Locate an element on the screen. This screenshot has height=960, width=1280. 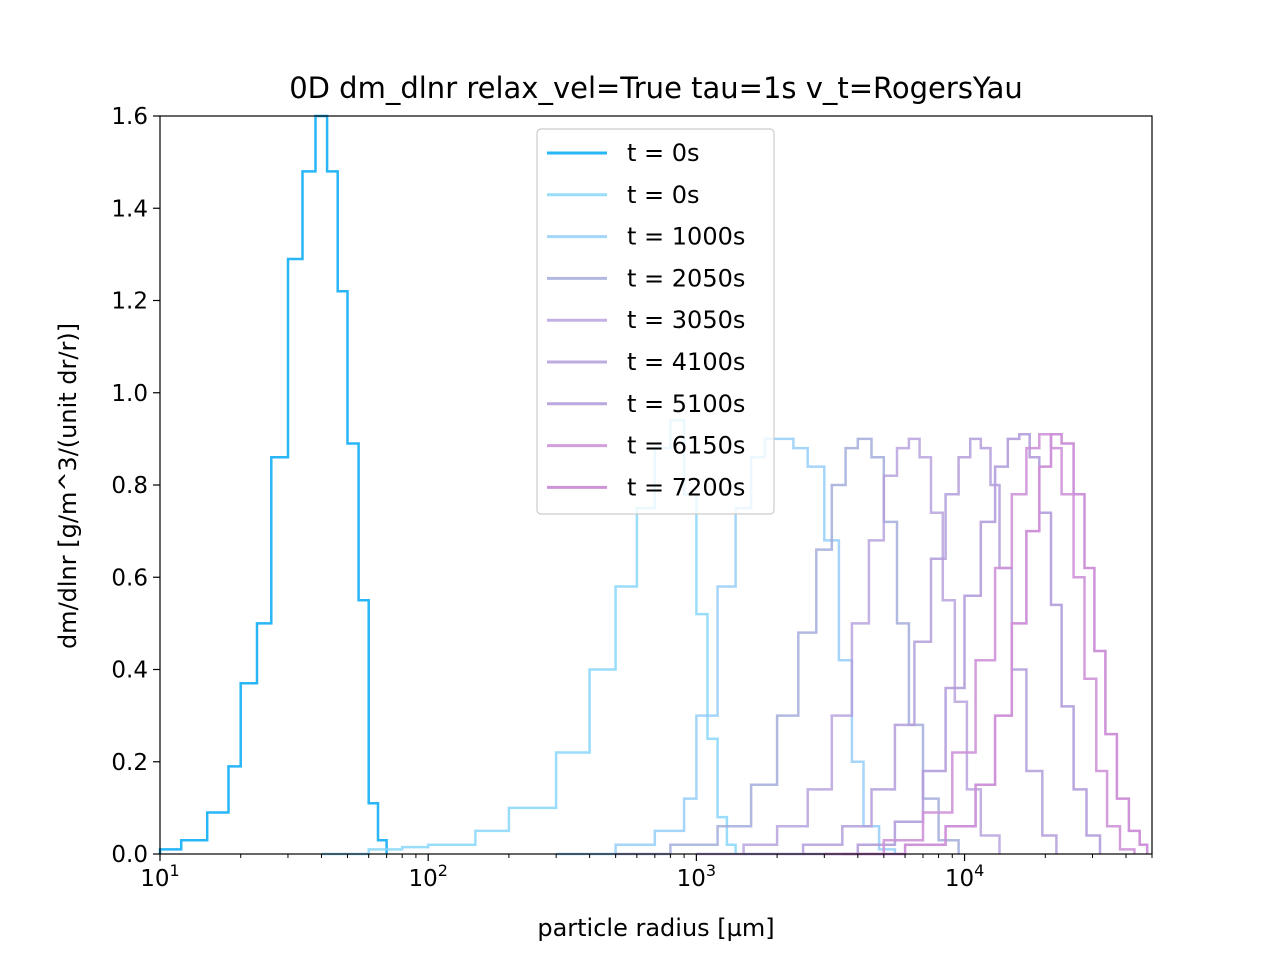
legend-label: t = 3050s is located at coordinates (686, 320).